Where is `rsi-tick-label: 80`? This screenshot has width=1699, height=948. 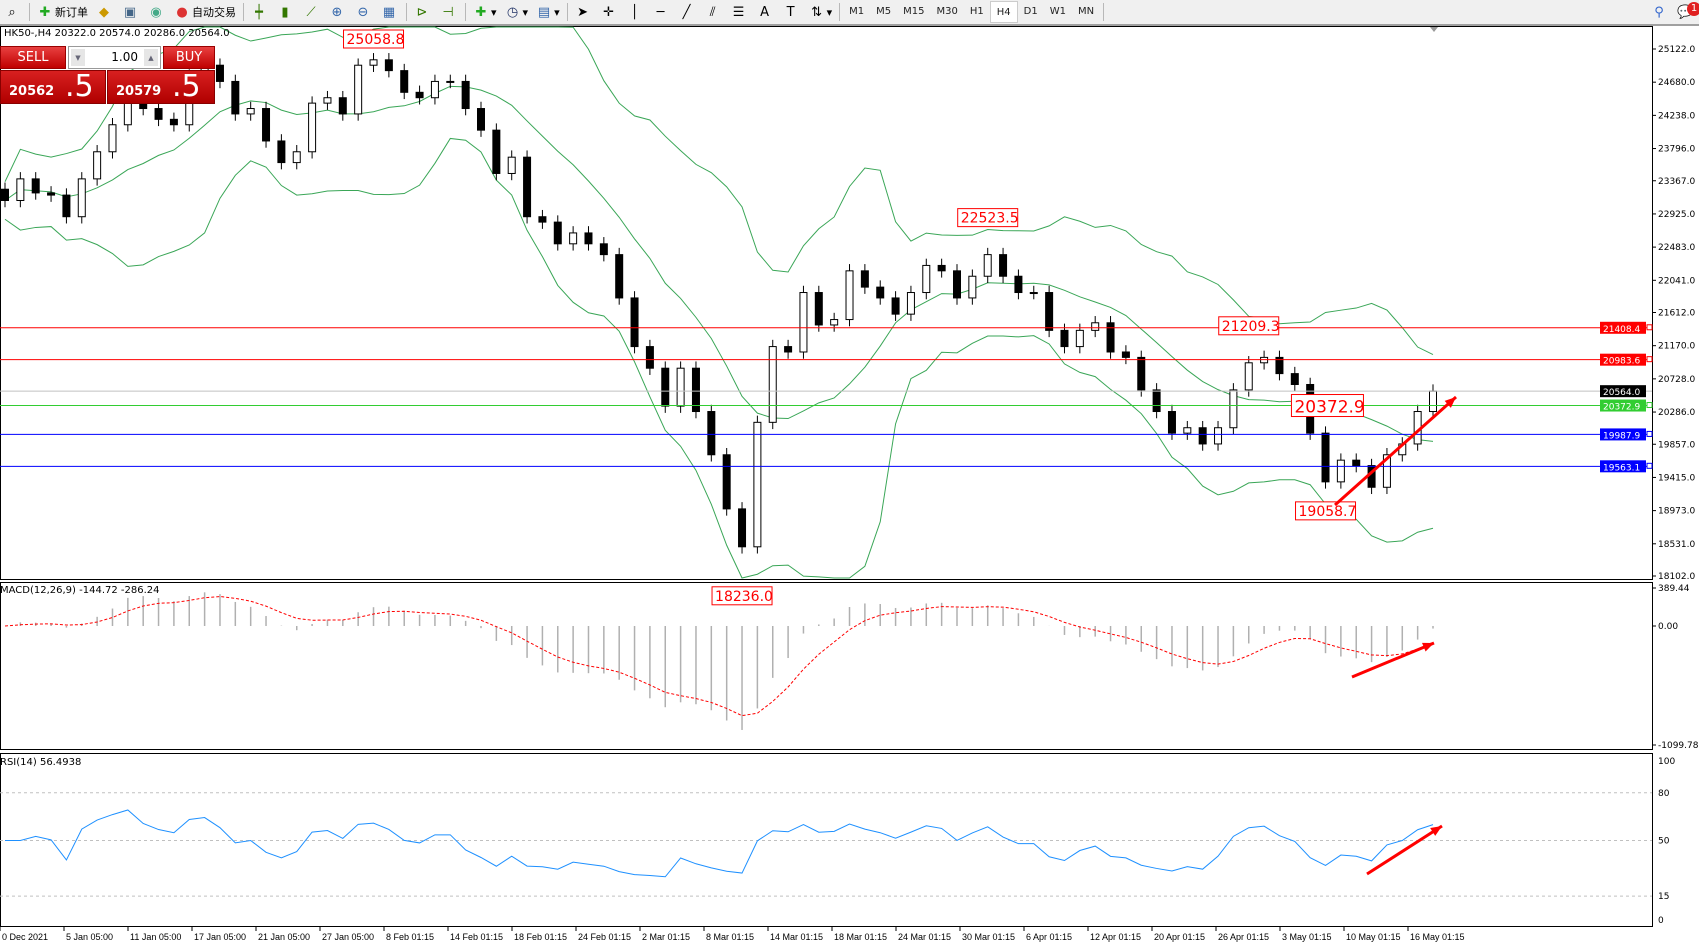 rsi-tick-label: 80 is located at coordinates (1664, 794).